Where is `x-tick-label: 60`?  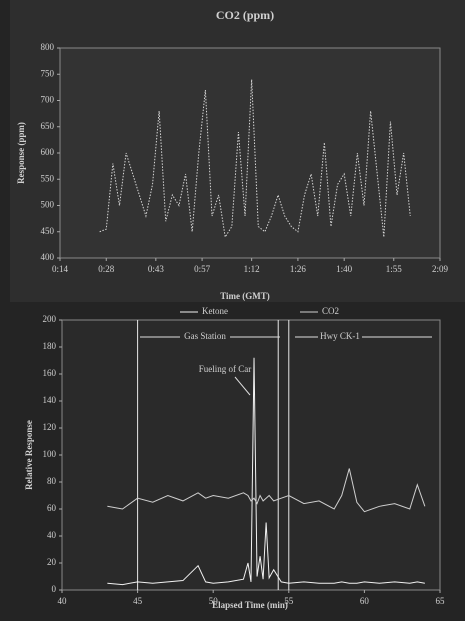
x-tick-label: 60 is located at coordinates (365, 601).